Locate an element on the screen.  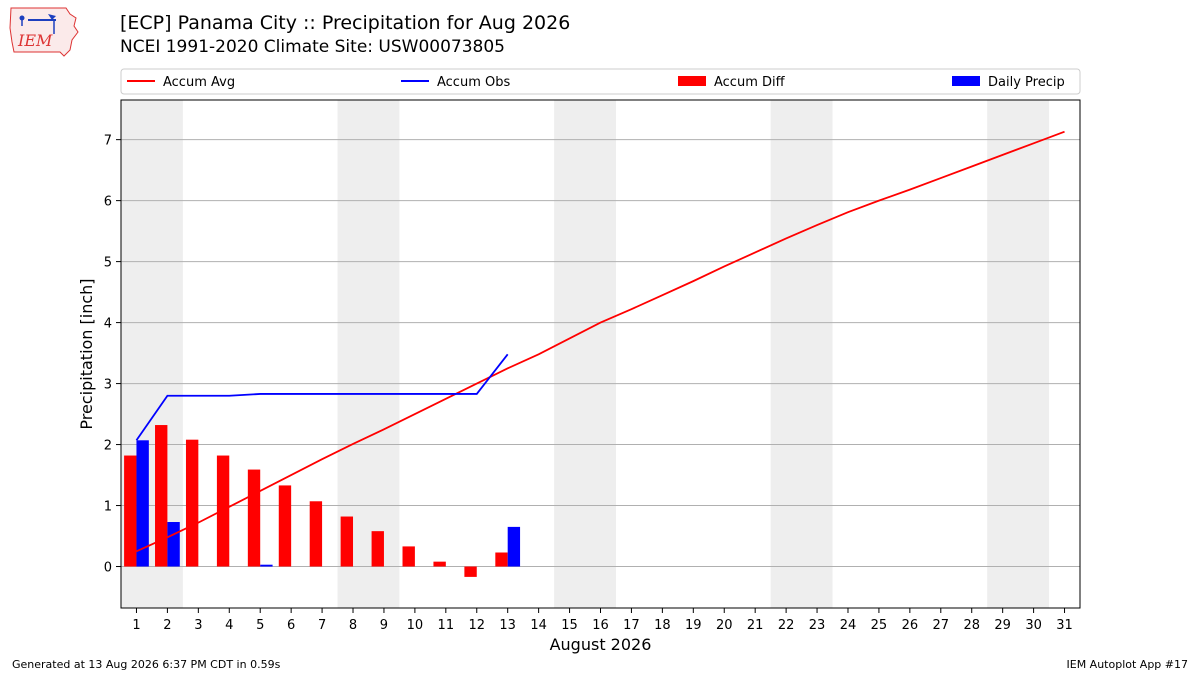
x-tick-label: 1 is located at coordinates (136, 625).